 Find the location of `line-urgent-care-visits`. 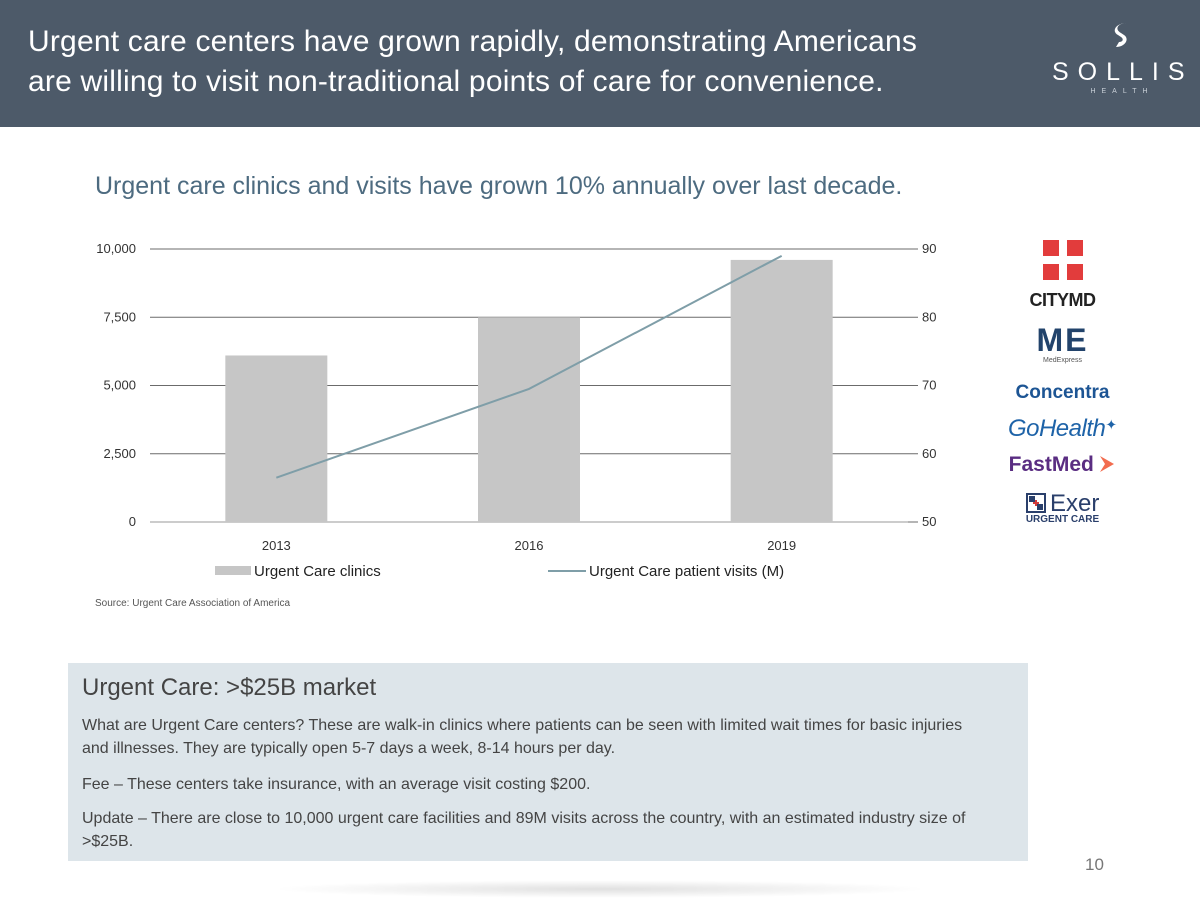

line-urgent-care-visits is located at coordinates (529, 366).